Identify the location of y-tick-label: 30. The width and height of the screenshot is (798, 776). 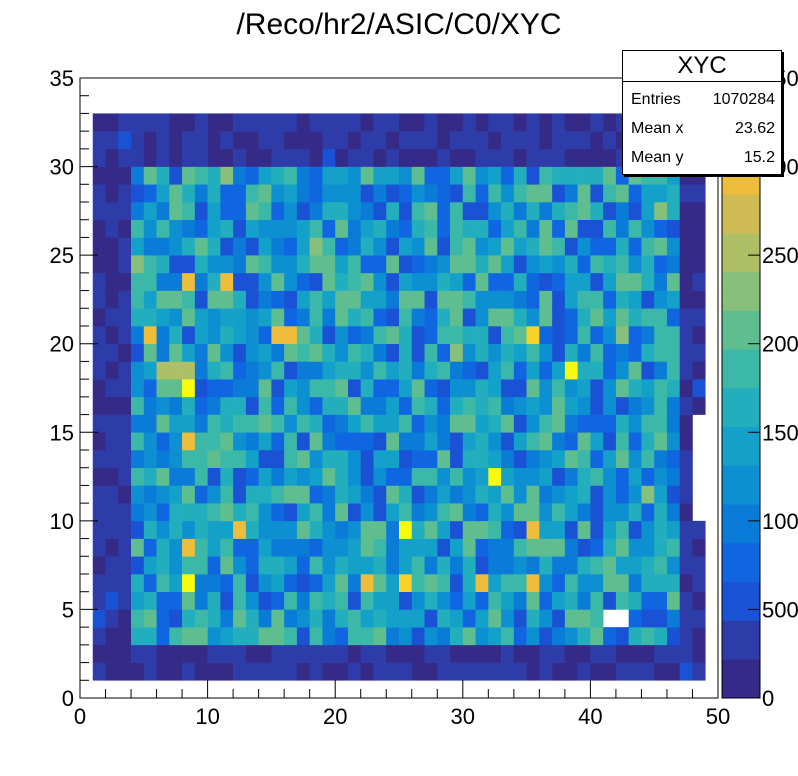
(62, 167).